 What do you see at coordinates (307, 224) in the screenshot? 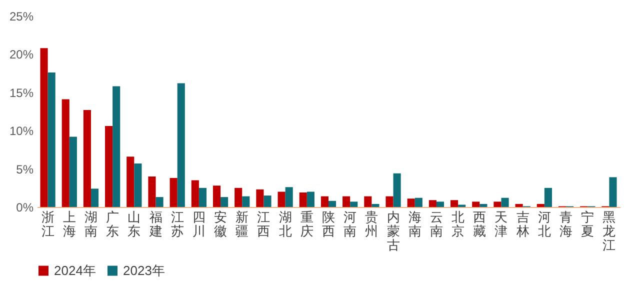
I see `x-tick-label: 重庆` at bounding box center [307, 224].